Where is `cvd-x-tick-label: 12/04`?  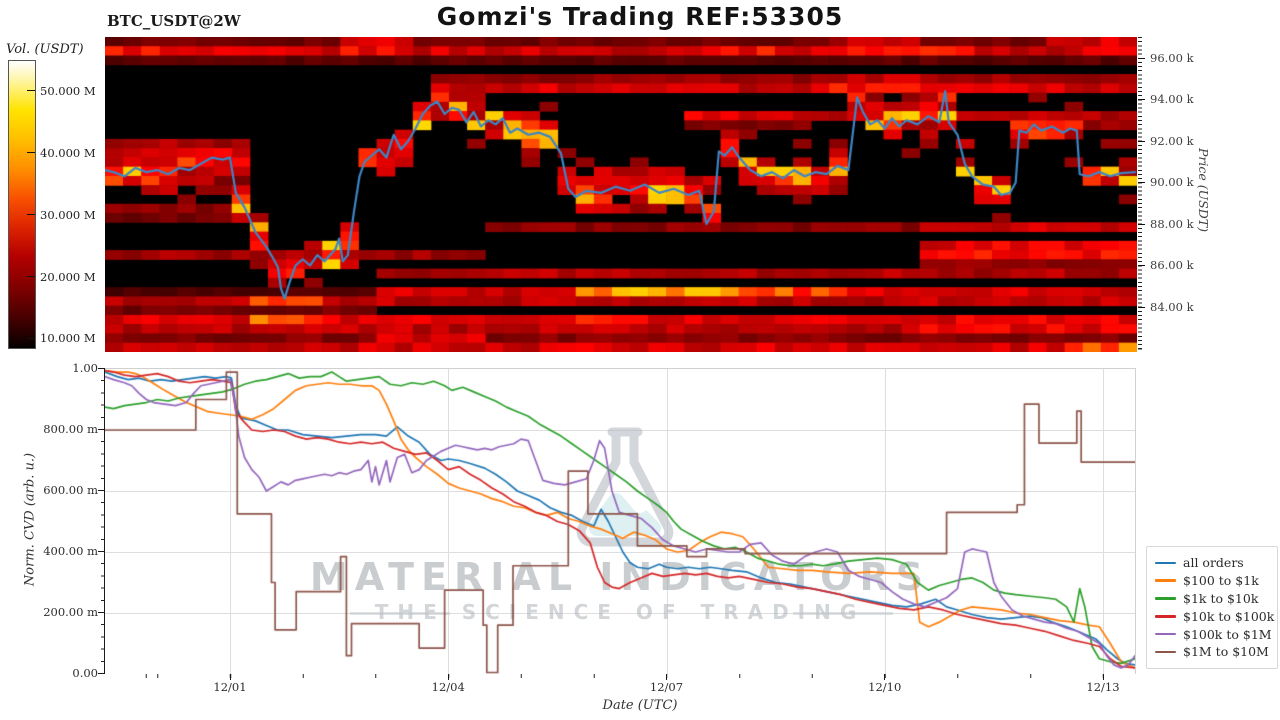 cvd-x-tick-label: 12/04 is located at coordinates (448, 687).